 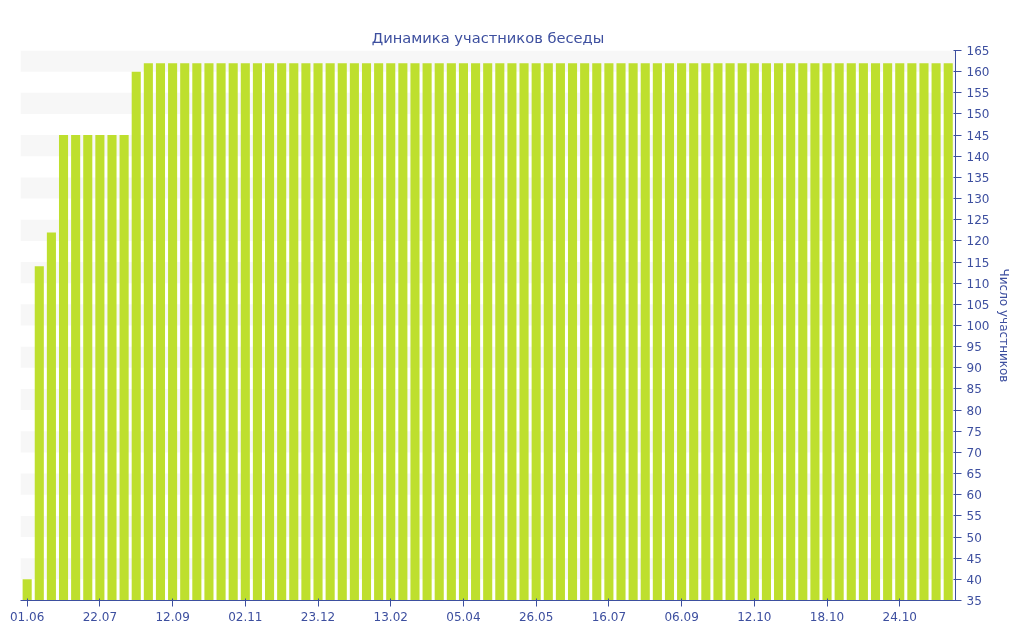 What do you see at coordinates (609, 616) in the screenshot?
I see `x-tick-label: 16.07` at bounding box center [609, 616].